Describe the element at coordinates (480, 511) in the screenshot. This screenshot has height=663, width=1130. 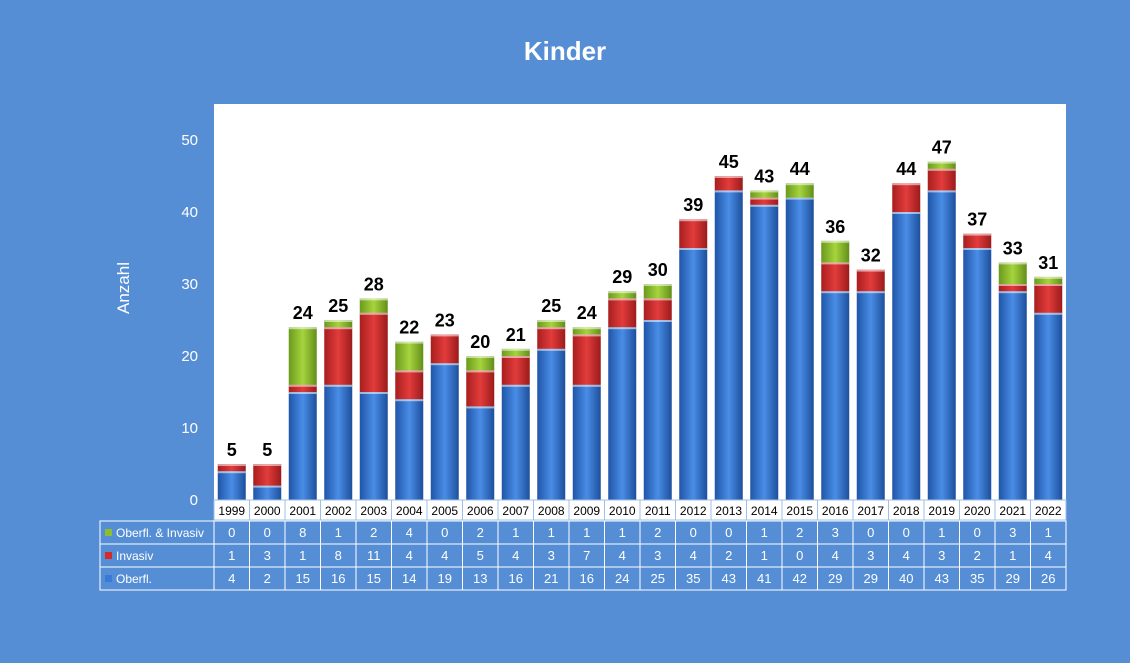
I see `category-label: 2006` at that location.